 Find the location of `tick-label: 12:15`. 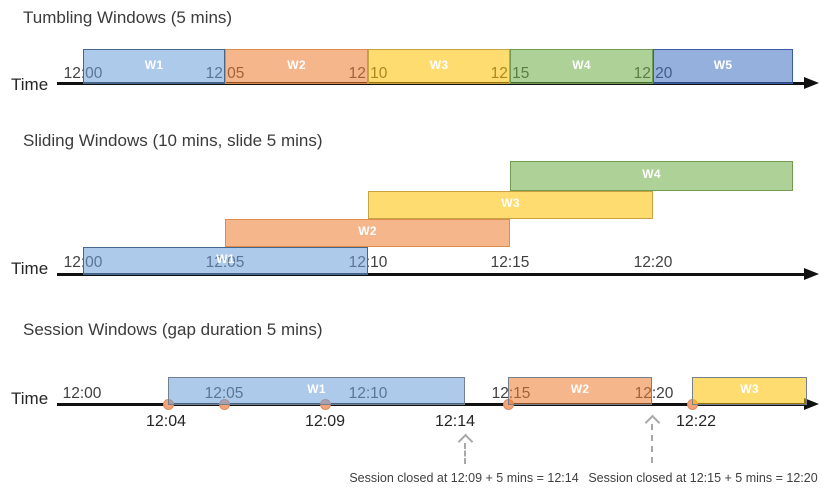

tick-label: 12:15 is located at coordinates (510, 262).